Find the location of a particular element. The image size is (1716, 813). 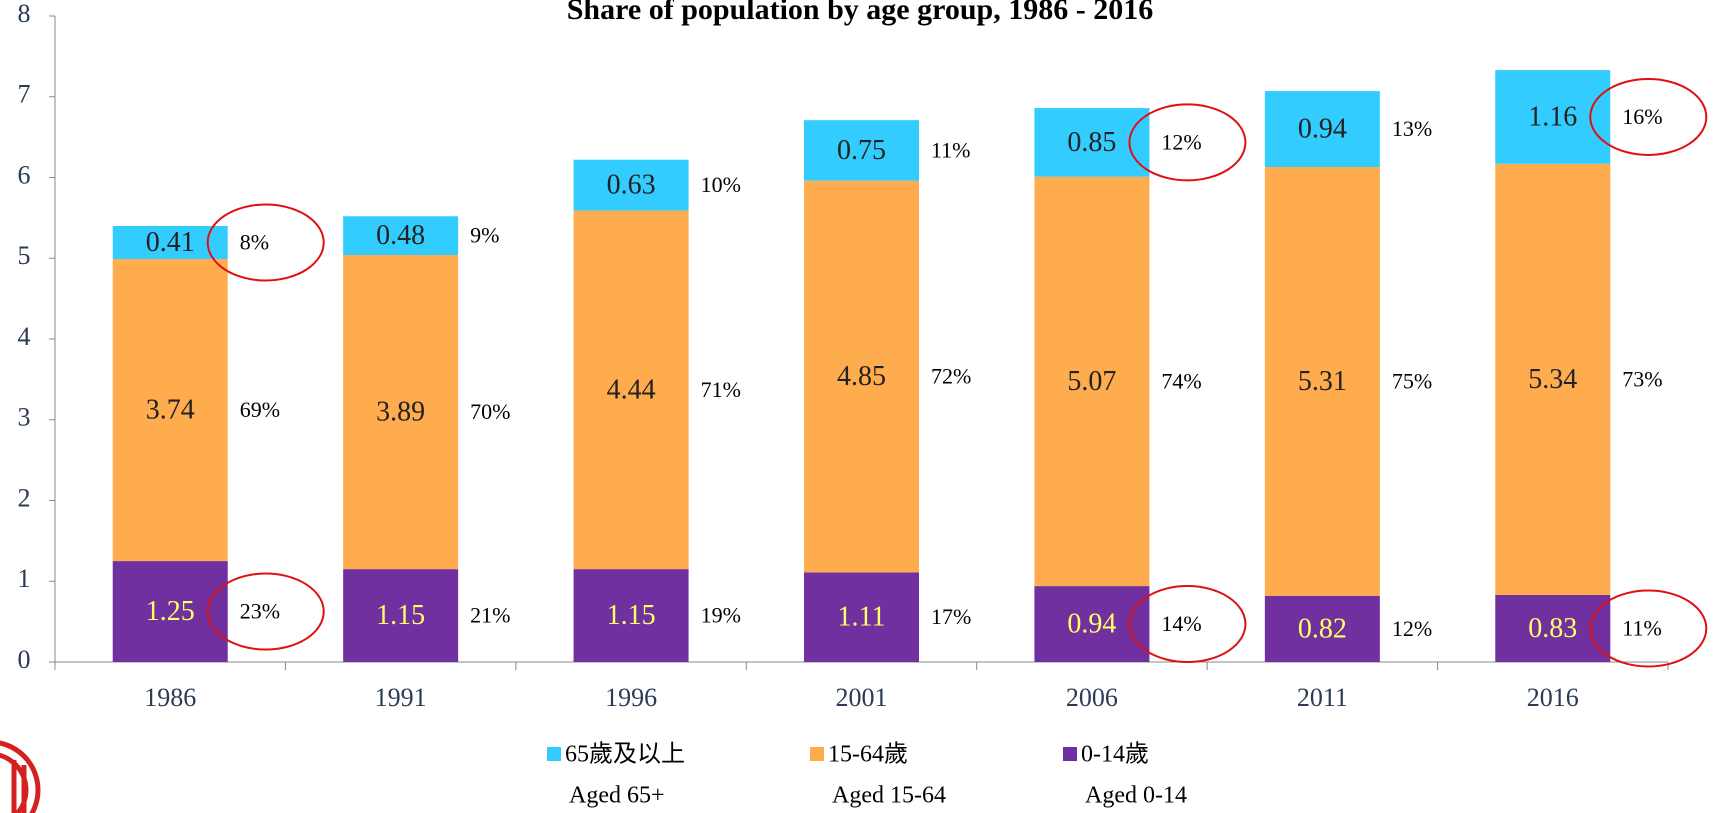

x-tick-label: 2016 is located at coordinates (1553, 697).